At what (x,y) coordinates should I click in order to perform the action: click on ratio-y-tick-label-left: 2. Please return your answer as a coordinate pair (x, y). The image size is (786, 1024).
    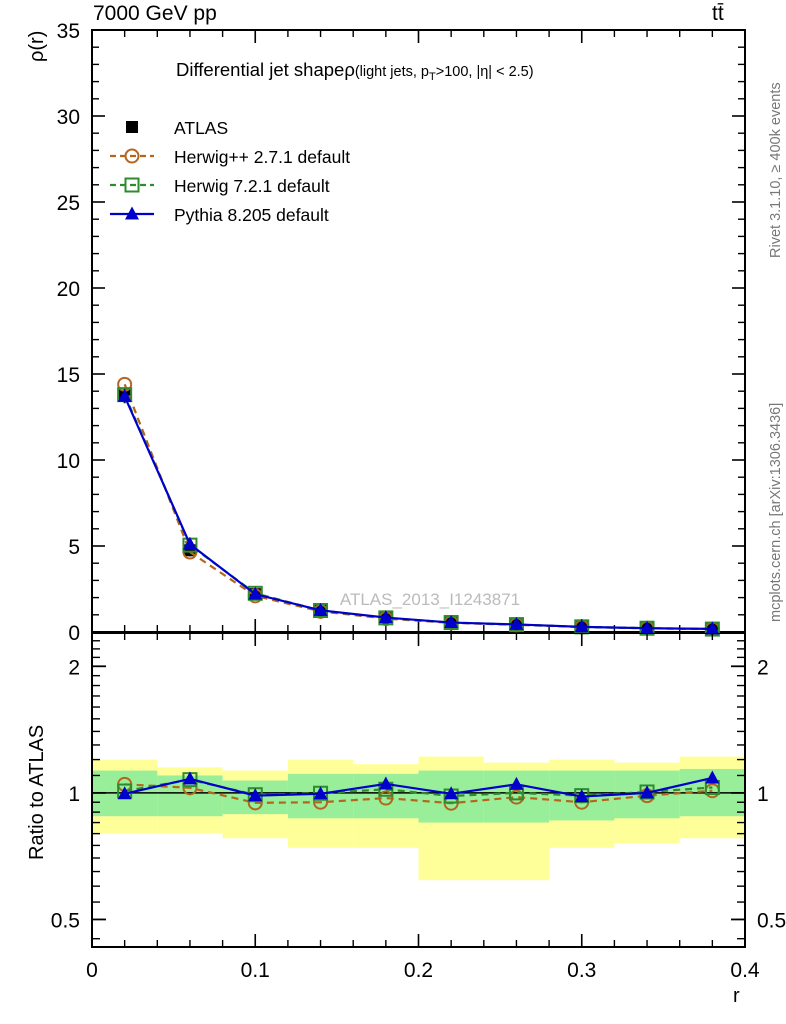
    Looking at the image, I should click on (74, 667).